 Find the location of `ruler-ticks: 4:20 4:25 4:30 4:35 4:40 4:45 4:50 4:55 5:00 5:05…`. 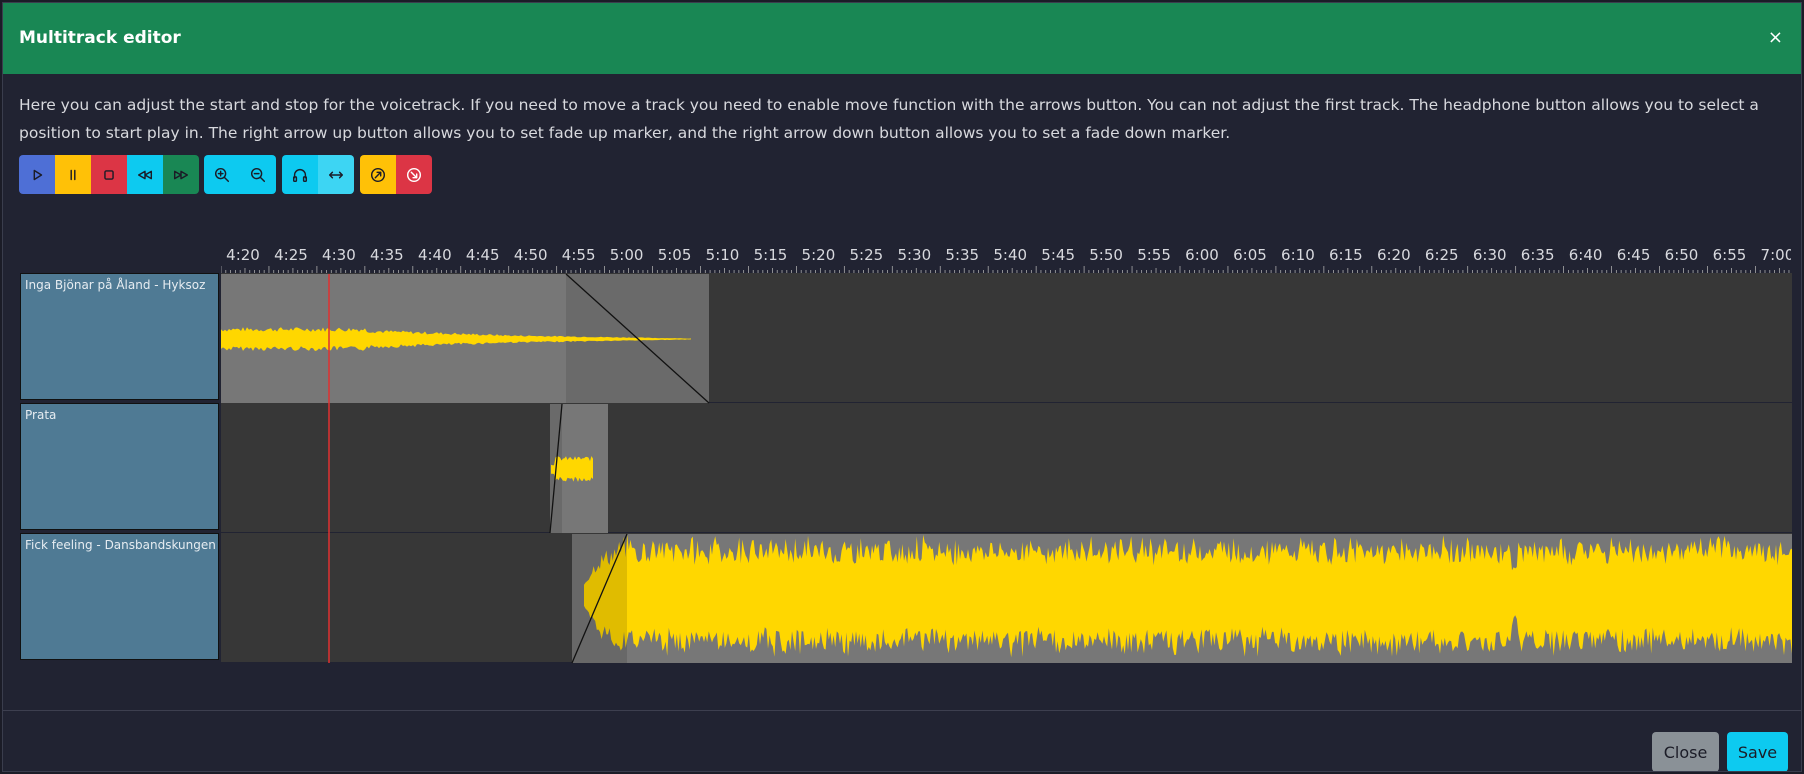

ruler-ticks: 4:20 4:25 4:30 4:35 4:40 4:45 4:50 4:55 5:00 5:05… is located at coordinates (1006, 259).